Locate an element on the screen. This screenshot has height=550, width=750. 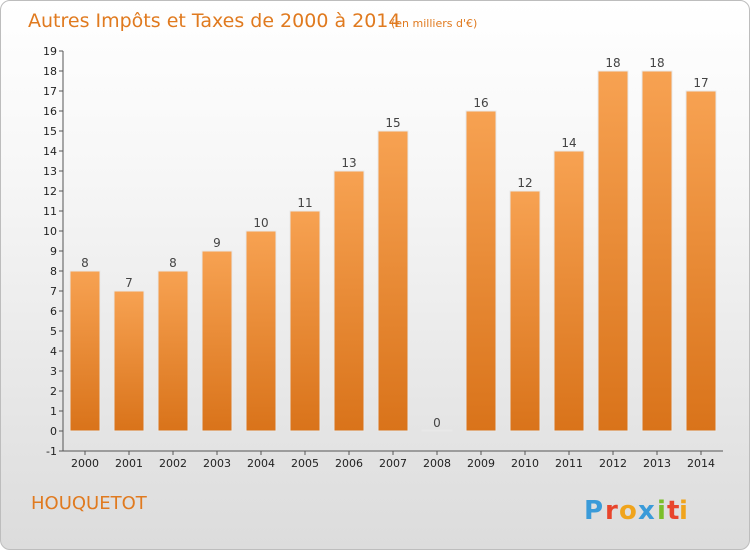
bar-value-label: 9 is located at coordinates (217, 243).